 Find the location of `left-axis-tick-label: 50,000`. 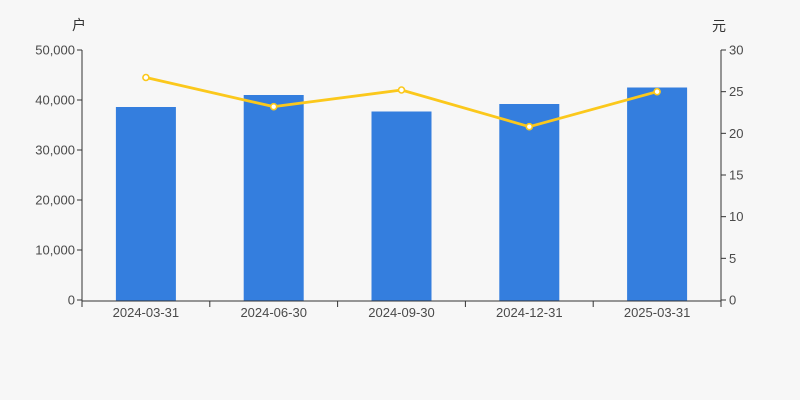

left-axis-tick-label: 50,000 is located at coordinates (55, 50).